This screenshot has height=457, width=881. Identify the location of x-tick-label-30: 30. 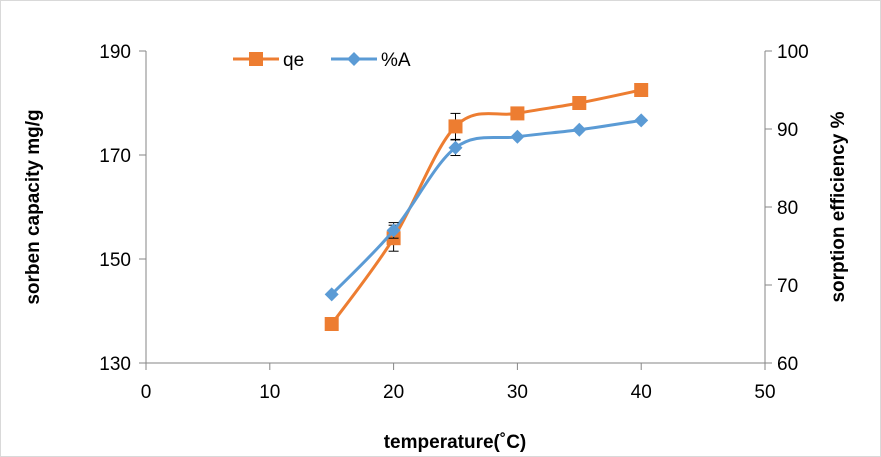
(517, 392).